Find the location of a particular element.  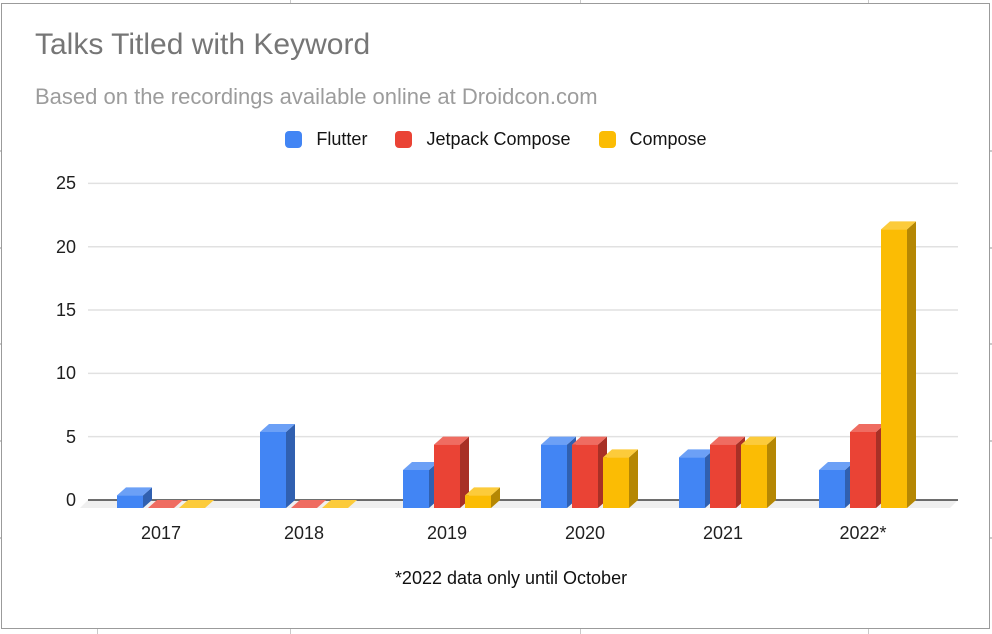

y-tick-label-20: 20 is located at coordinates (65, 246).